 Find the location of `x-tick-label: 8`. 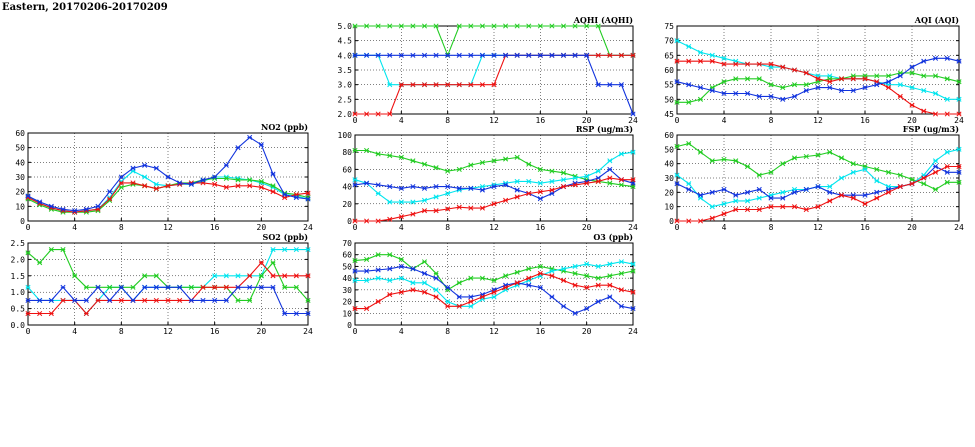

x-tick-label: 8 is located at coordinates (121, 227).